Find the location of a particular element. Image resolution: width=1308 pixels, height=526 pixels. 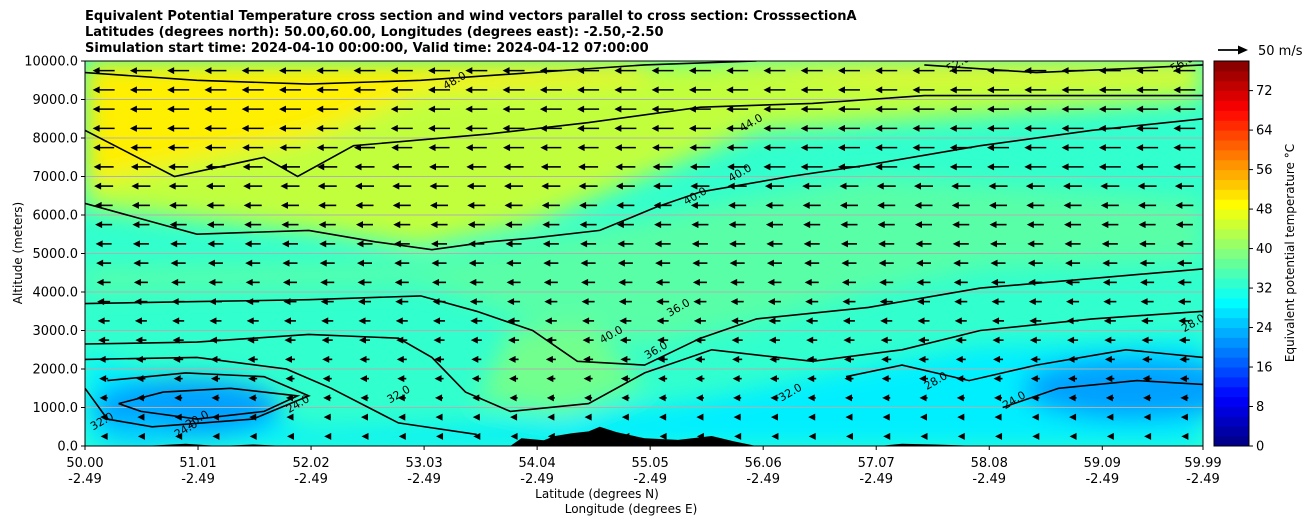

colorbar-tick-label: 16 is located at coordinates (1264, 368).